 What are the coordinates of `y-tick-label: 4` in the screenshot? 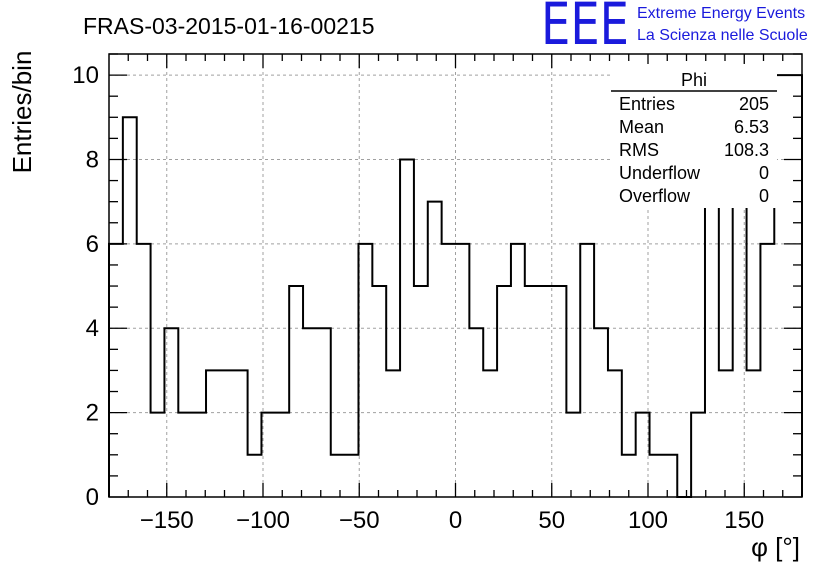 It's located at (92, 328).